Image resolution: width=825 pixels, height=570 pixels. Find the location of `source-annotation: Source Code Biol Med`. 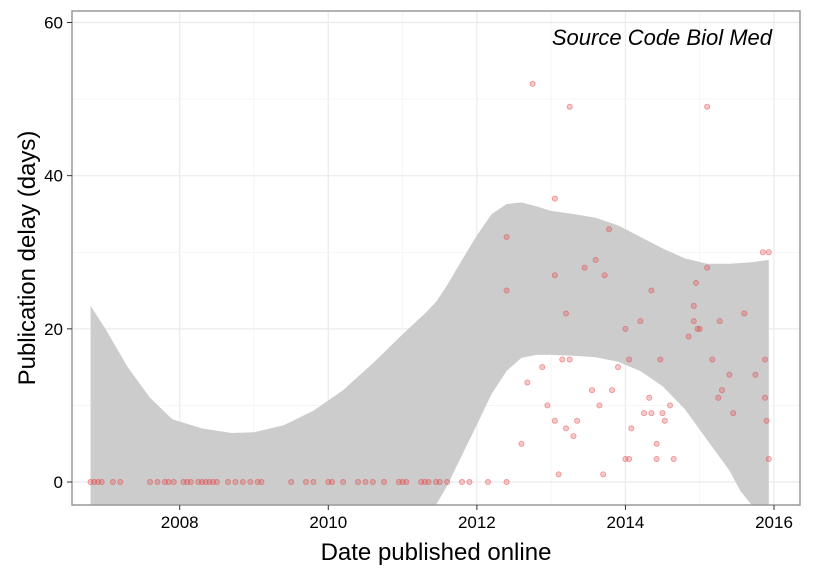

source-annotation: Source Code Biol Med is located at coordinates (662, 37).